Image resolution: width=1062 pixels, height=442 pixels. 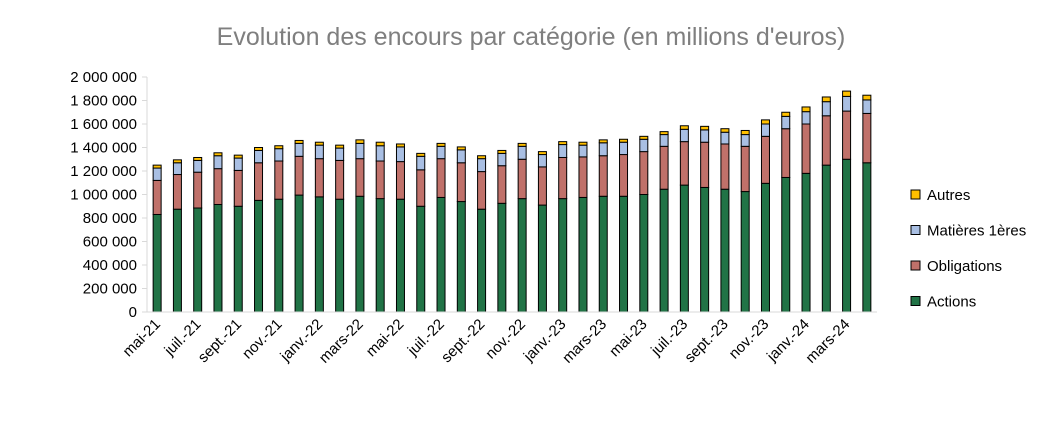 I want to click on x-tick-label: mars-23, so click(x=584, y=341).